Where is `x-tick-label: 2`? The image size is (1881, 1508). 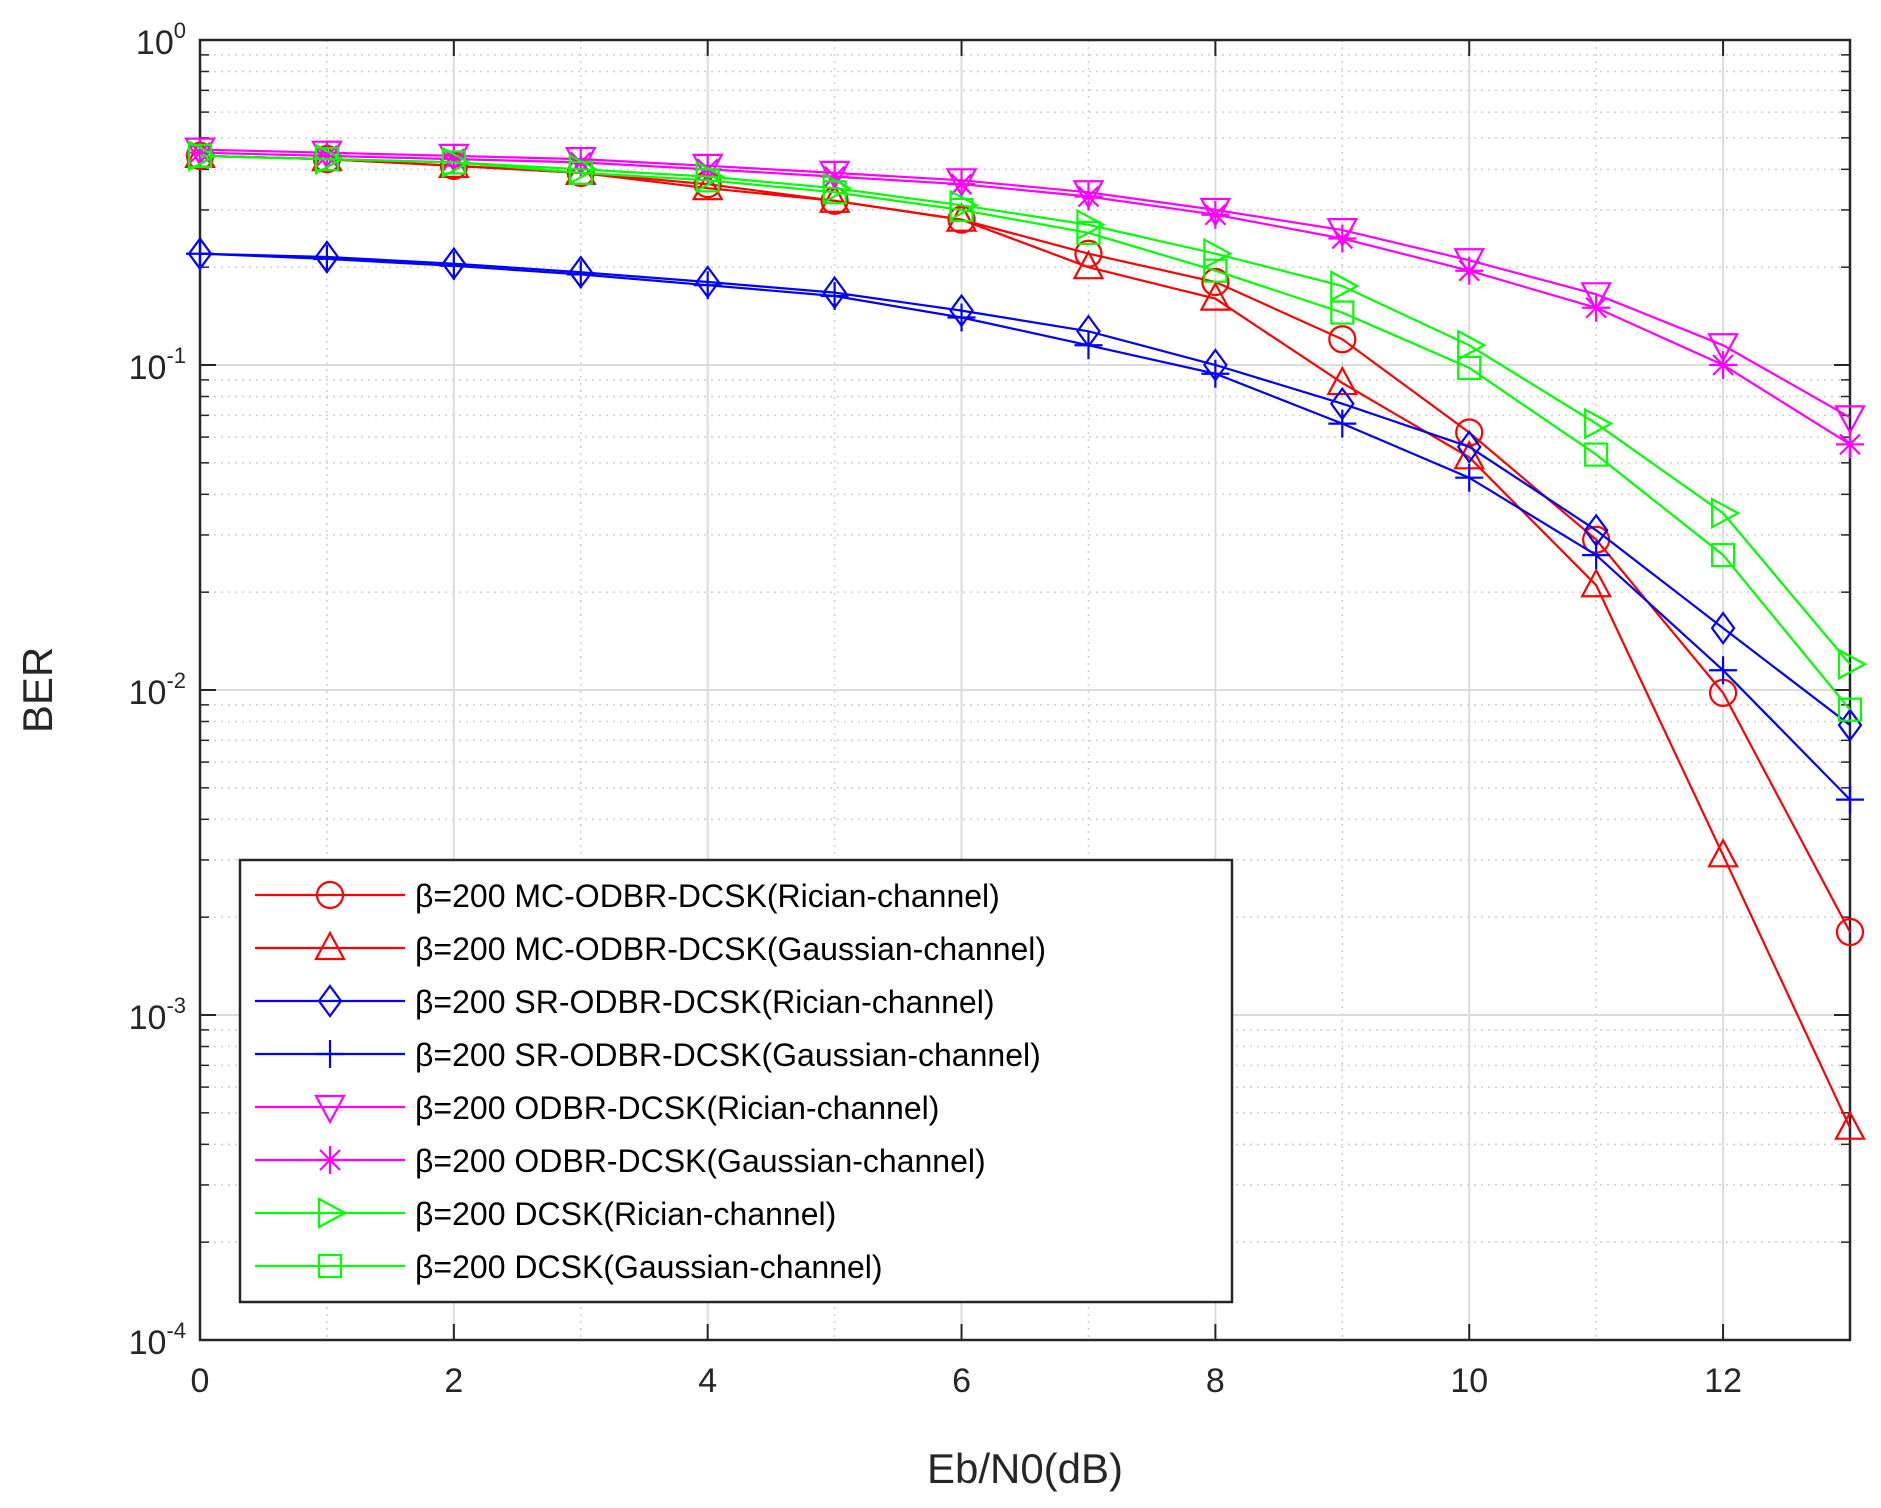 x-tick-label: 2 is located at coordinates (453, 1381).